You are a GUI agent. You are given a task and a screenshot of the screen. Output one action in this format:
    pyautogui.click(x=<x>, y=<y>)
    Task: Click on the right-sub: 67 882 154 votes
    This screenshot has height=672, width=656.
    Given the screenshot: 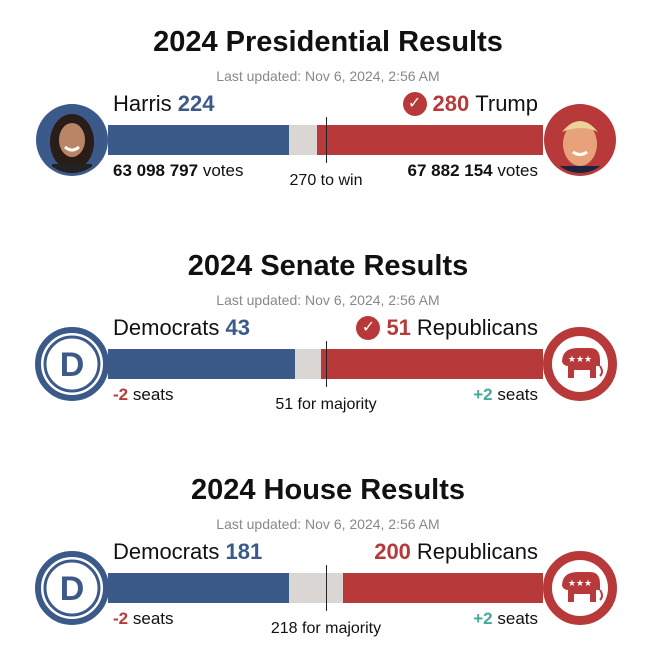 What is the action you would take?
    pyautogui.click(x=473, y=171)
    